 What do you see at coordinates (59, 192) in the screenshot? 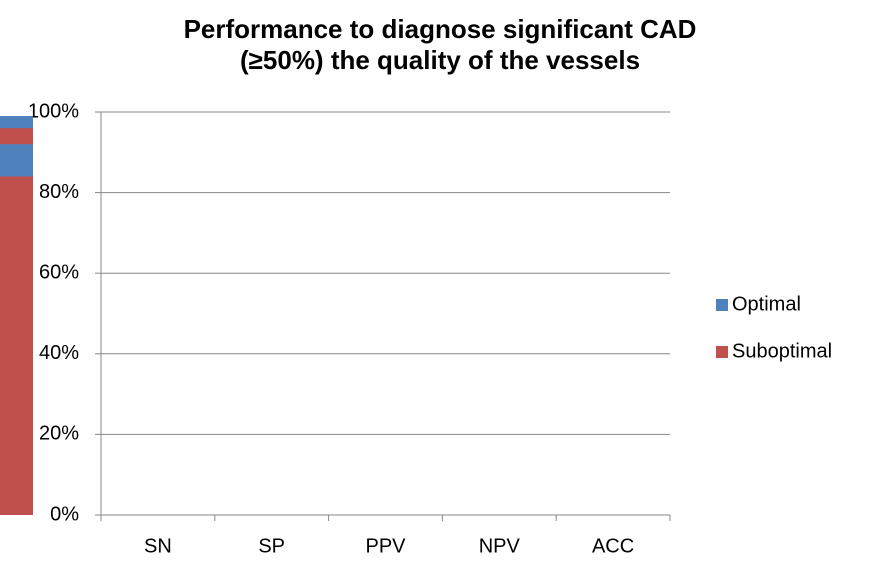
I see `y-tick-label: 80%` at bounding box center [59, 192].